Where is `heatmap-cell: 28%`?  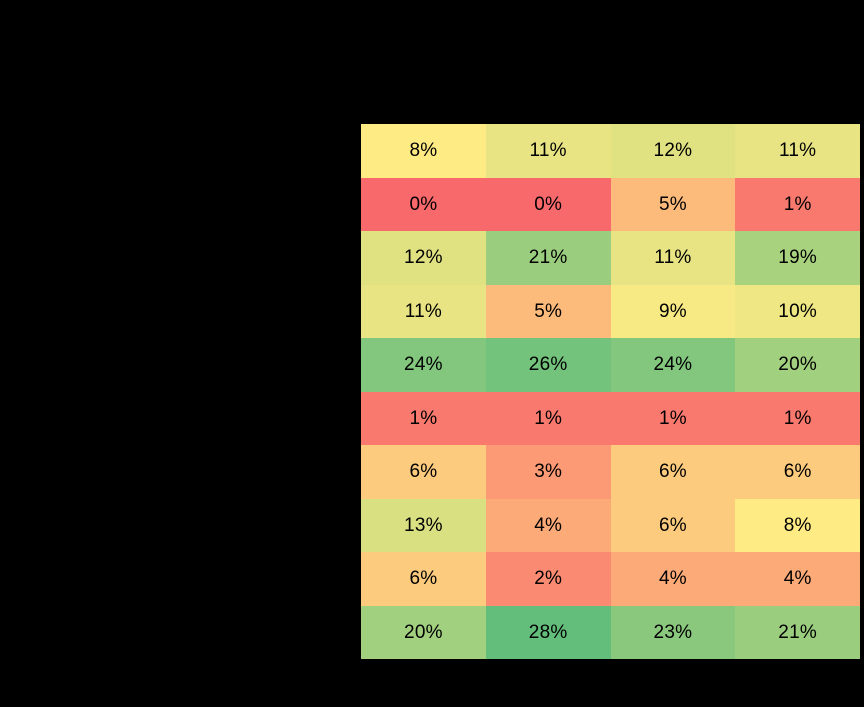 heatmap-cell: 28% is located at coordinates (548, 632).